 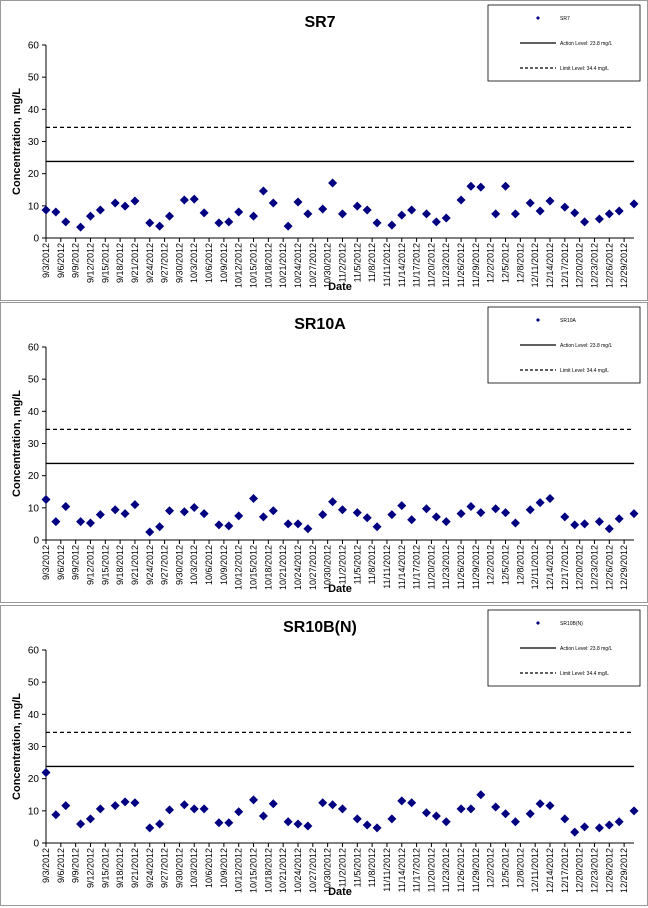 I want to click on legend-label: SR7, so click(x=565, y=19).